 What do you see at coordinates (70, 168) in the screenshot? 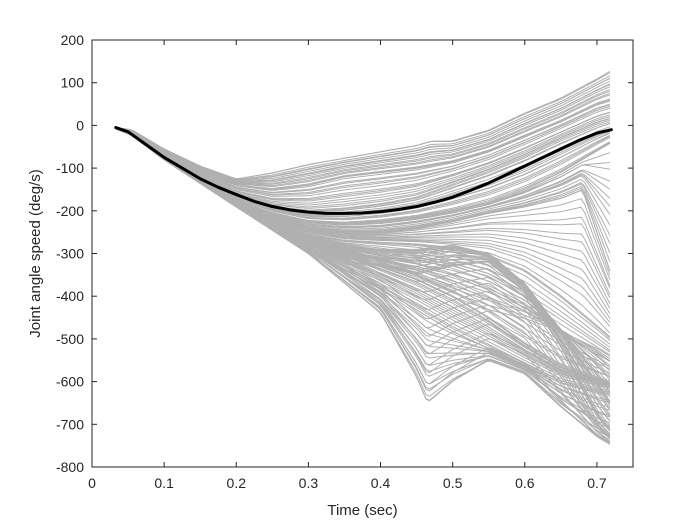
I see `y-tick-label: -100` at bounding box center [70, 168].